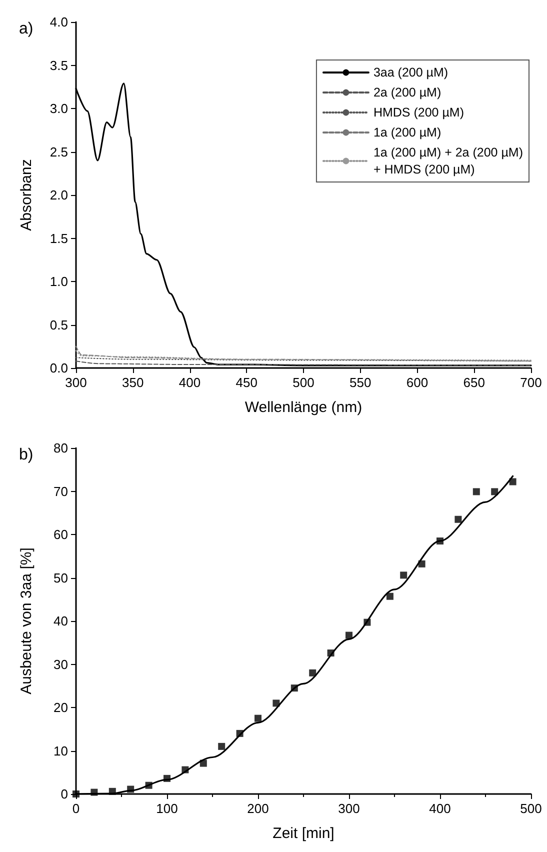  Describe the element at coordinates (26, 195) in the screenshot. I see `y-axis-title: Absorbanz` at that location.